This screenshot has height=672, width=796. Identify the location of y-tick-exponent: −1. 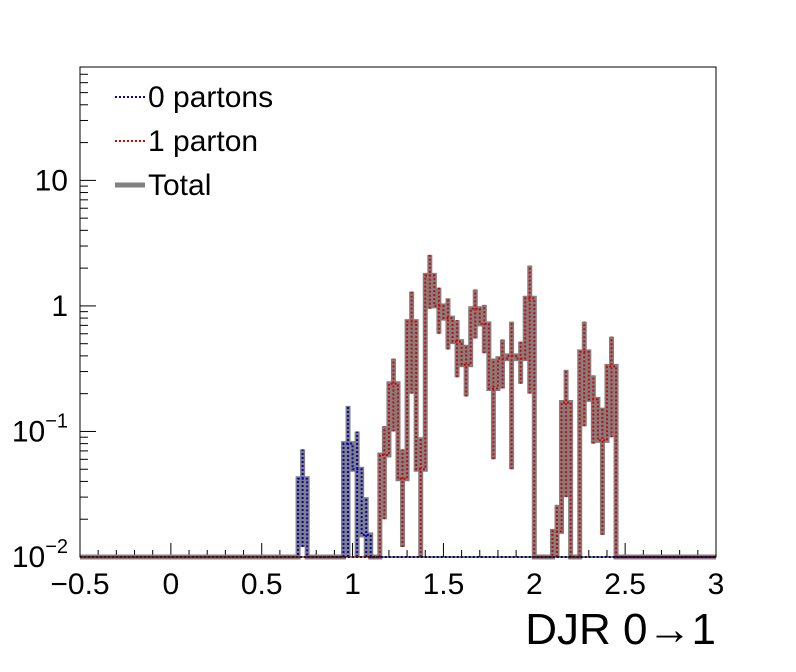
(56, 421).